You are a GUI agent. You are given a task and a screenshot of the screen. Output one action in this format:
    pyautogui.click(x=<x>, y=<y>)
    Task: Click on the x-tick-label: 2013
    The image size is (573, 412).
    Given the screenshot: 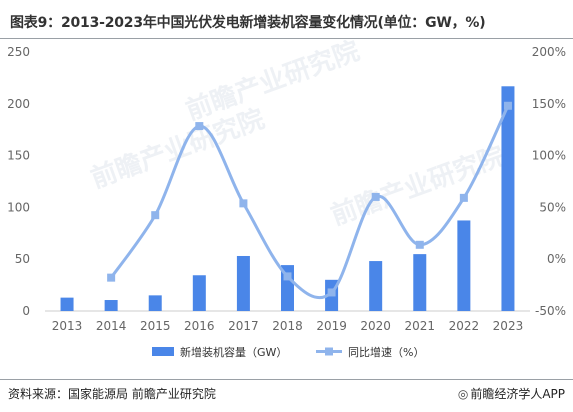 What is the action you would take?
    pyautogui.click(x=67, y=326)
    